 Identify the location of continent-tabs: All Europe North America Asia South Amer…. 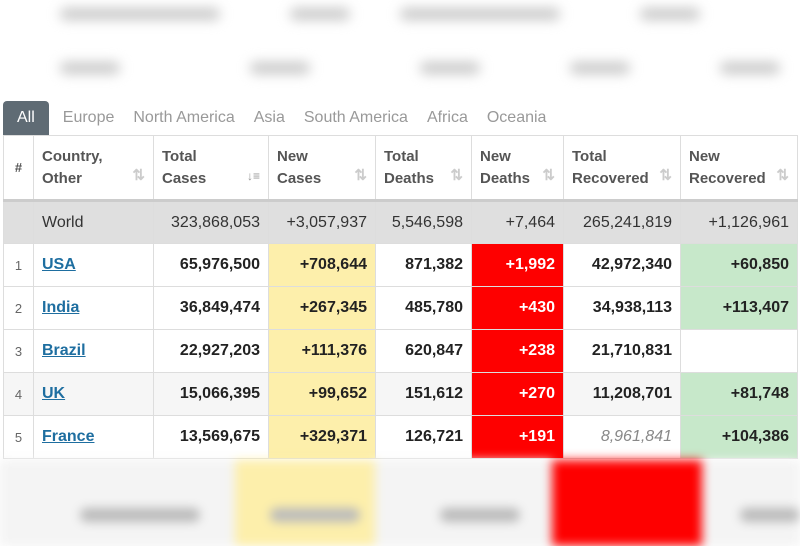
(279, 118).